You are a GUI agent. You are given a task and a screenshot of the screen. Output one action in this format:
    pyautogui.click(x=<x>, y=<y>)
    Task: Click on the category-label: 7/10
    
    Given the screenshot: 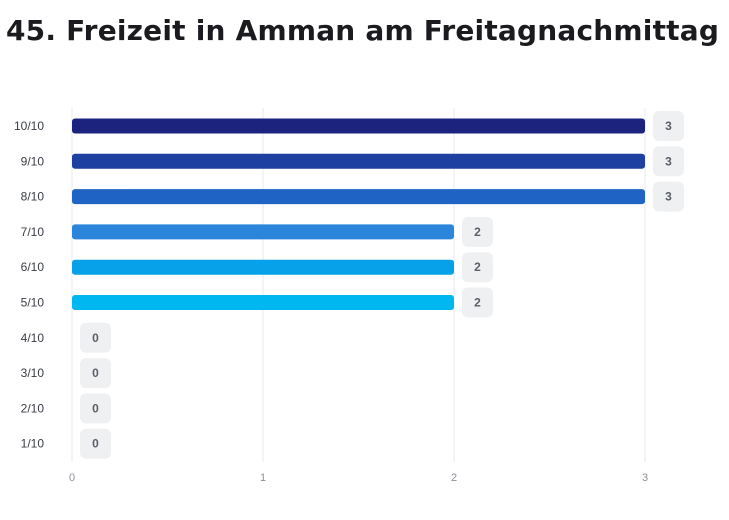 What is the action you would take?
    pyautogui.click(x=33, y=232)
    